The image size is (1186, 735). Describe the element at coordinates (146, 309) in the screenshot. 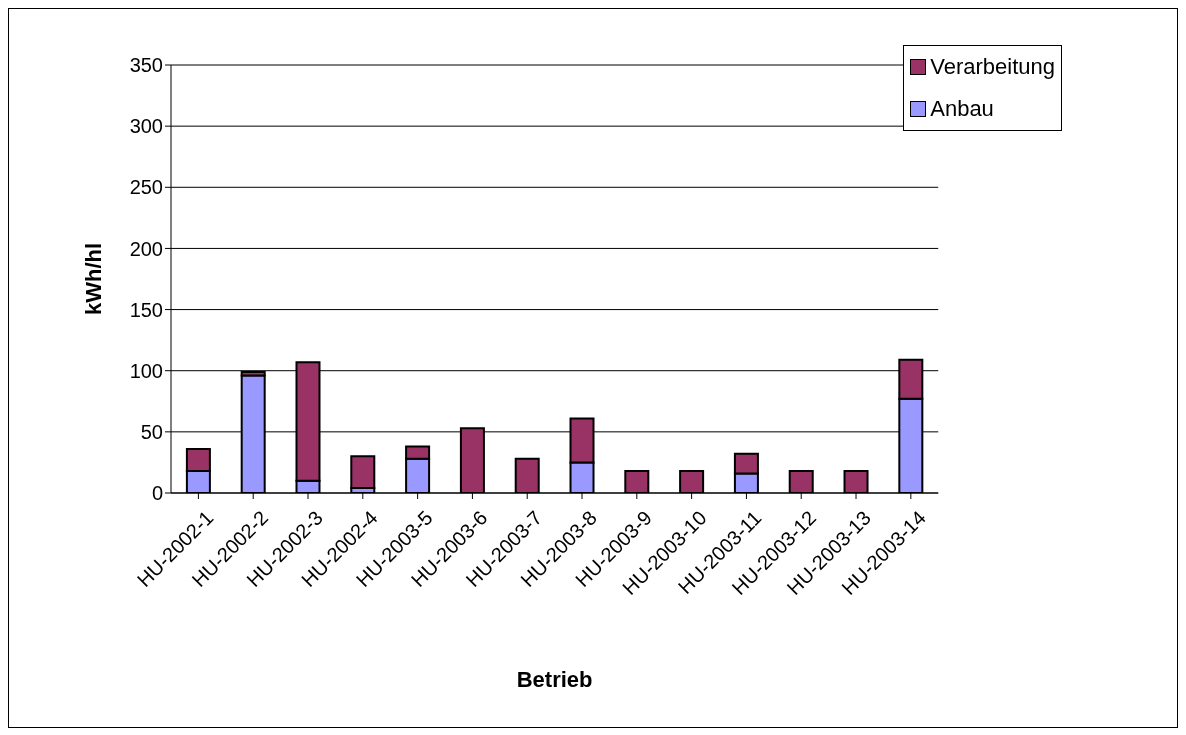

I see `y-tick-label: 150` at that location.